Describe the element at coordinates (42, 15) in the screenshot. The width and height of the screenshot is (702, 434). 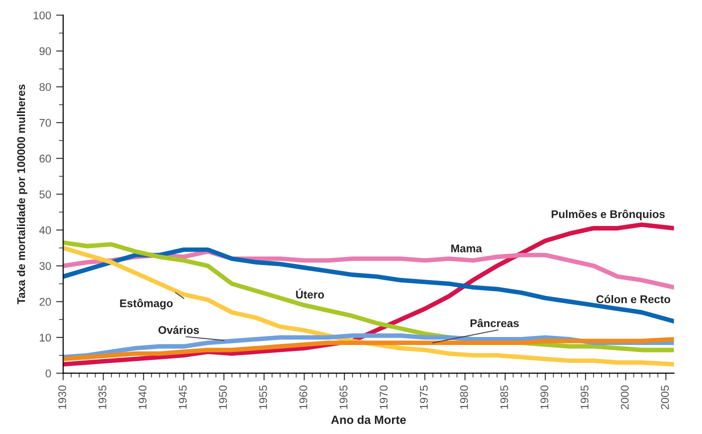
I see `y-tick-label: 100` at that location.